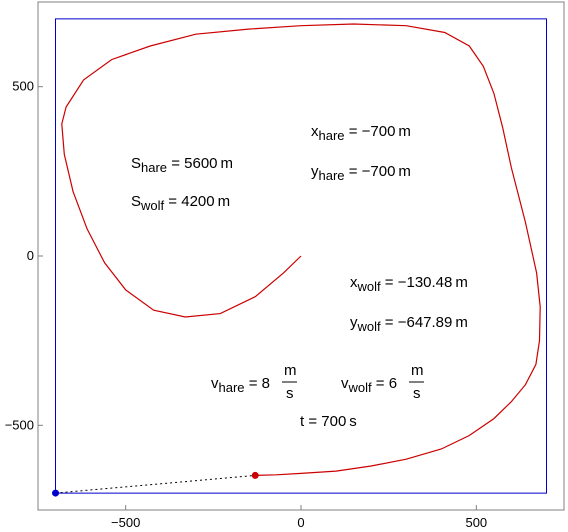 The height and width of the screenshot is (532, 568). Describe the element at coordinates (361, 173) in the screenshot. I see `y-hare-label: yhare = −700 m` at that location.